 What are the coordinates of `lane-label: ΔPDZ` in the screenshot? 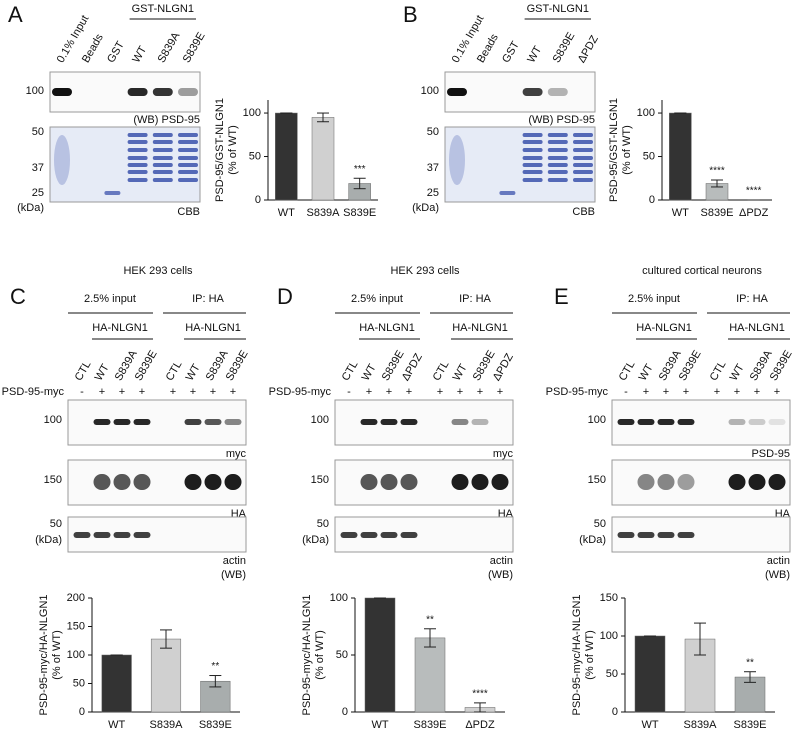 It's located at (588, 49).